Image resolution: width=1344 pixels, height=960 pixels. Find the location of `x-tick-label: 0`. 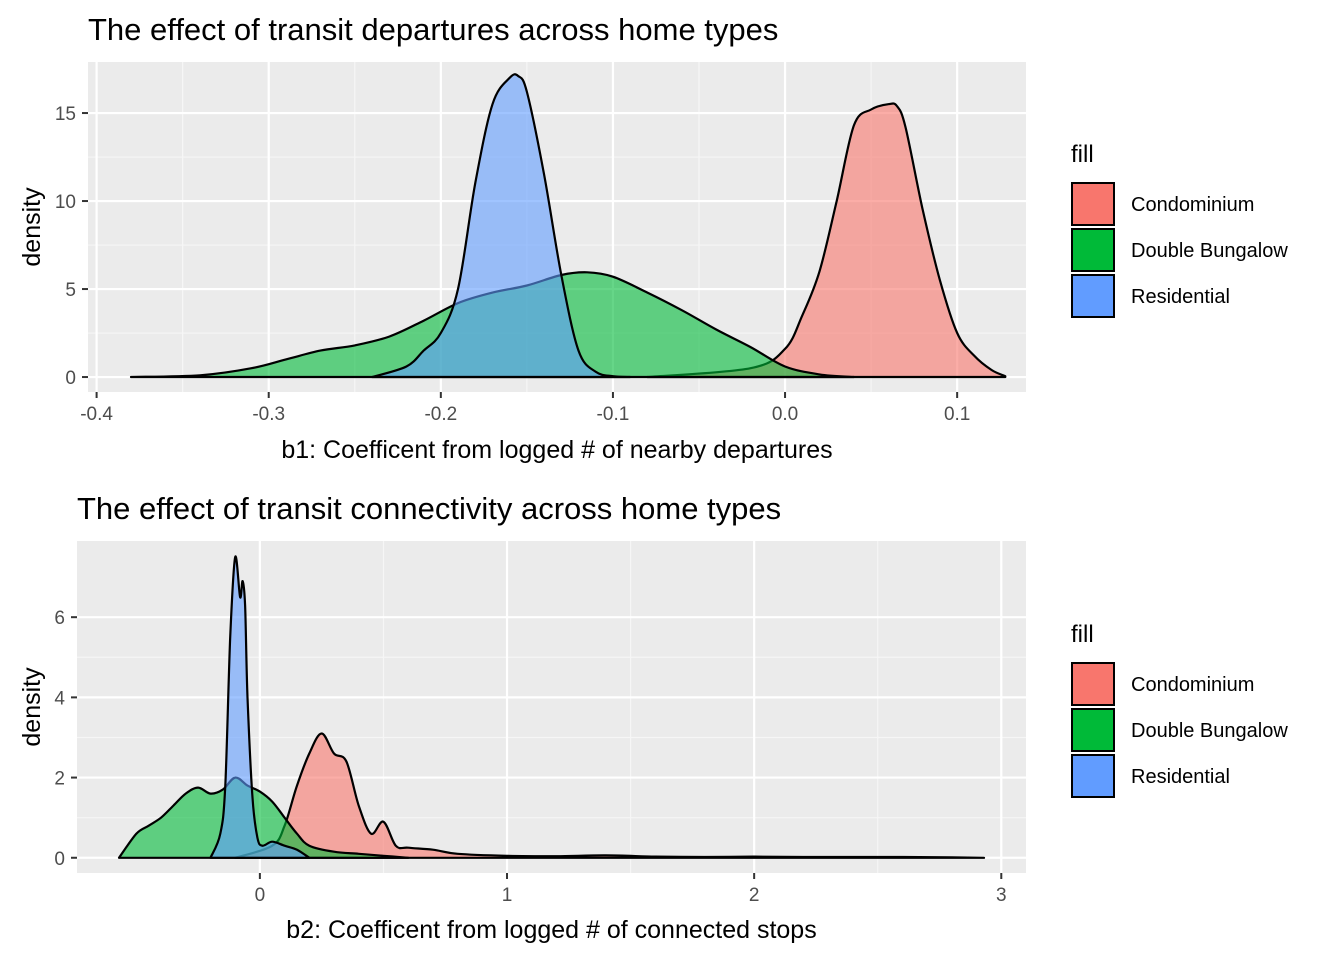

x-tick-label: 0 is located at coordinates (260, 895).